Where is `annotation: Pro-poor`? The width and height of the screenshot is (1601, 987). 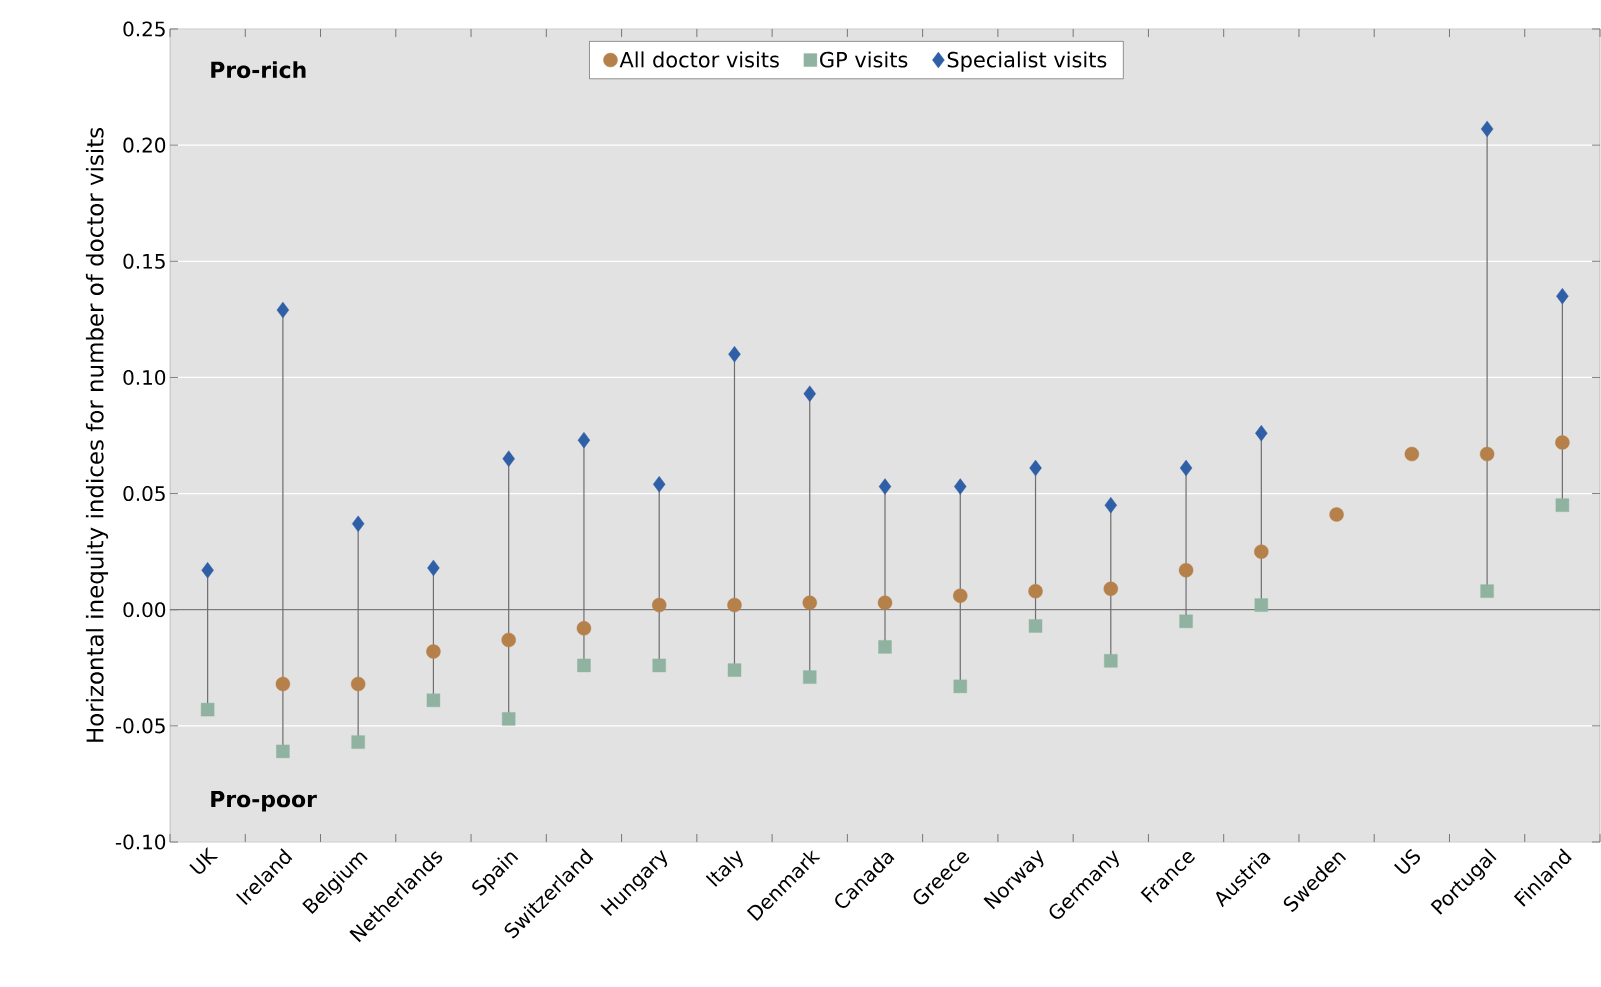 annotation: Pro-poor is located at coordinates (264, 801).